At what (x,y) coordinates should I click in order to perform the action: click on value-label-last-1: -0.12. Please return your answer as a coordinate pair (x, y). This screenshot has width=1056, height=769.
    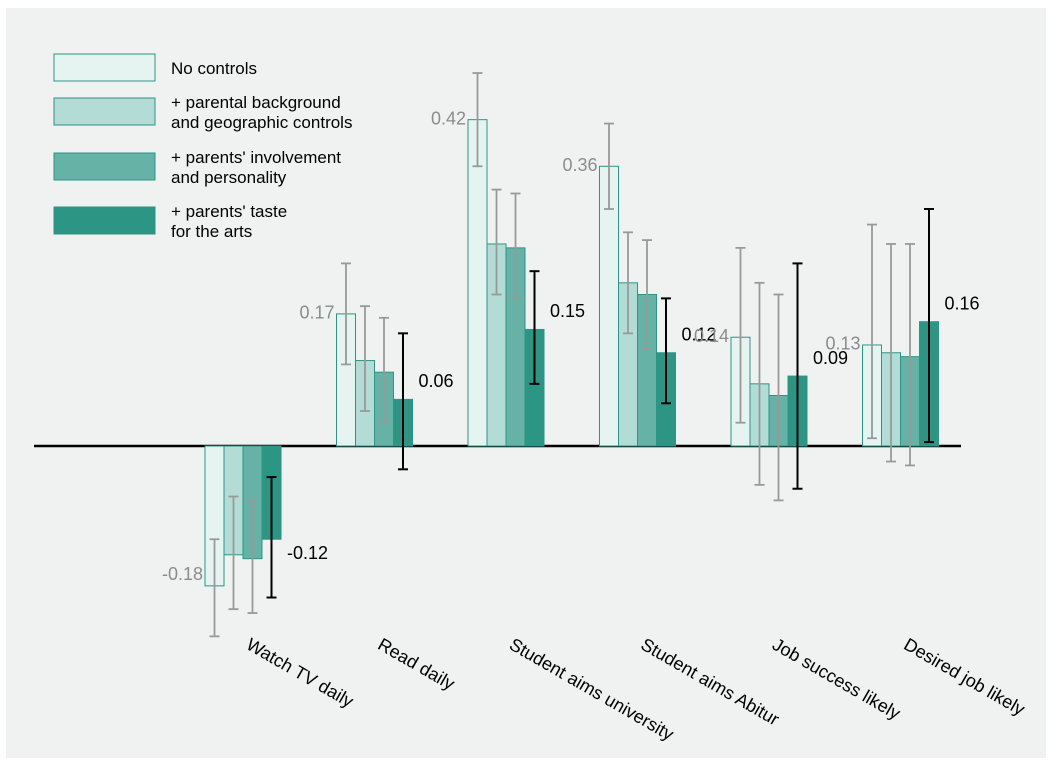
    Looking at the image, I should click on (307, 553).